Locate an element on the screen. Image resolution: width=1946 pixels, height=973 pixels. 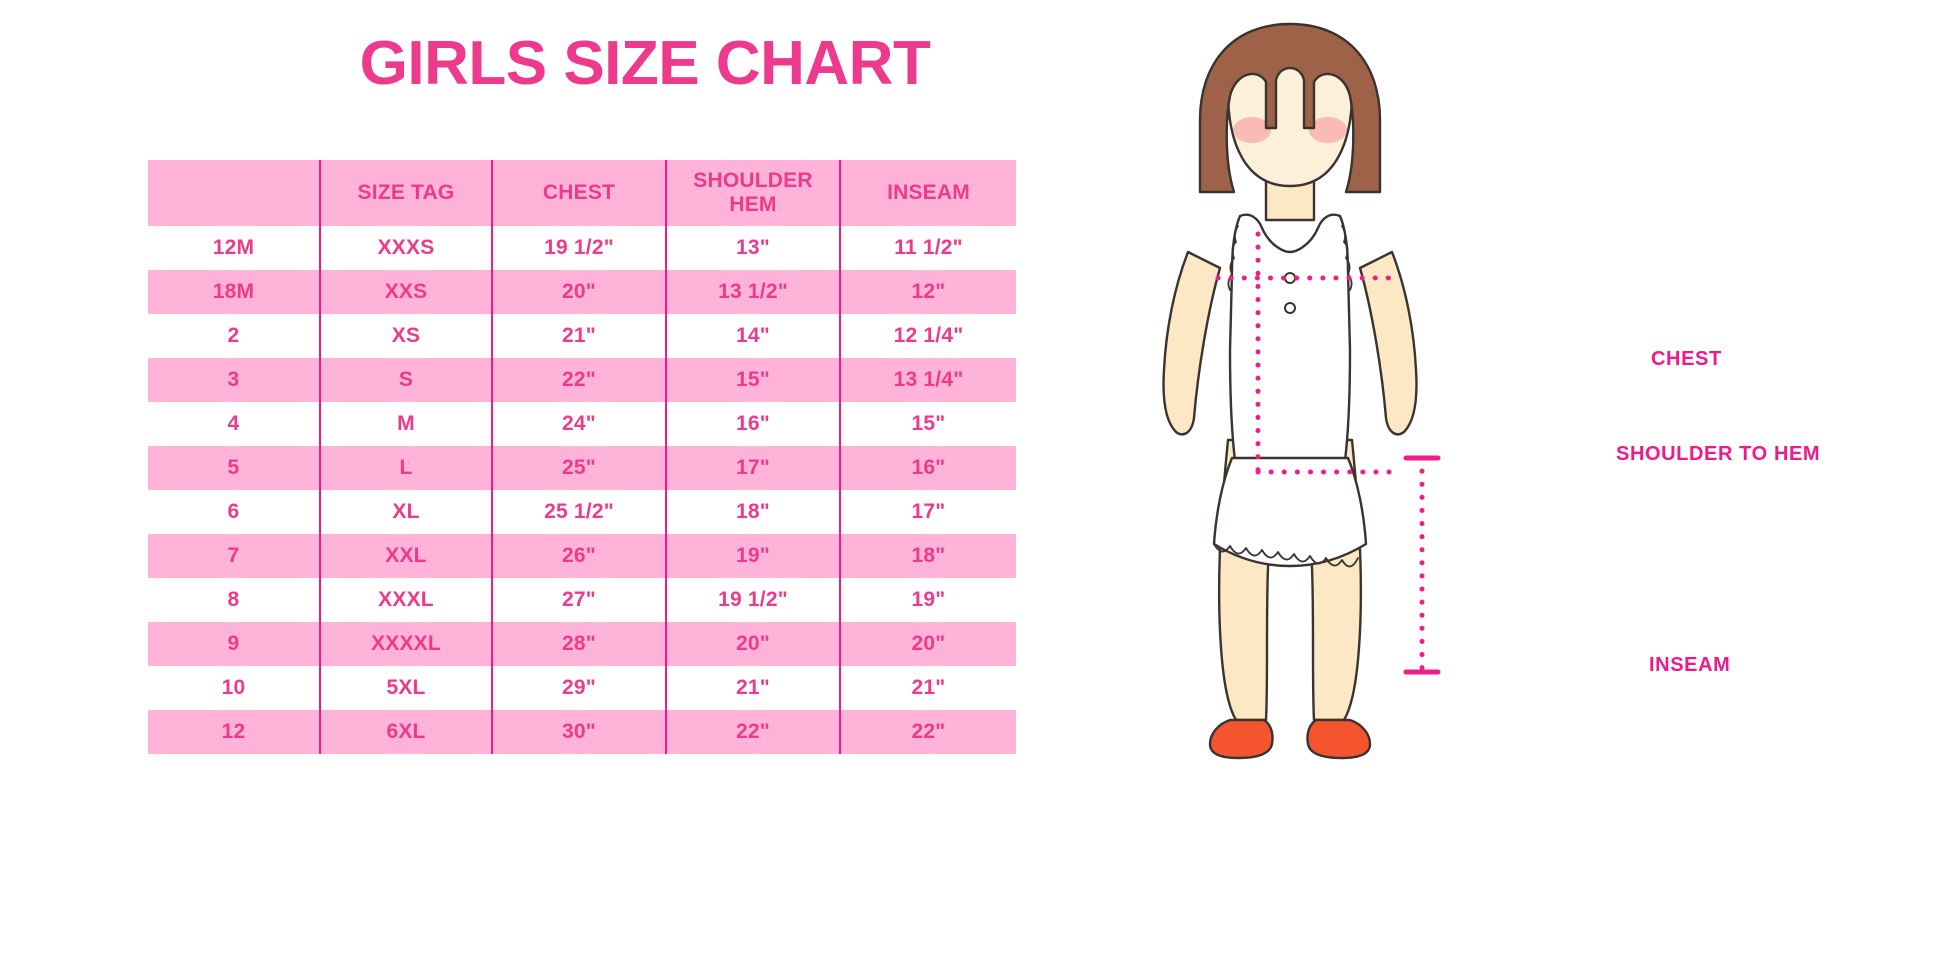
table-row: 12 6XL 30" 22" 22" is located at coordinates (582, 732).